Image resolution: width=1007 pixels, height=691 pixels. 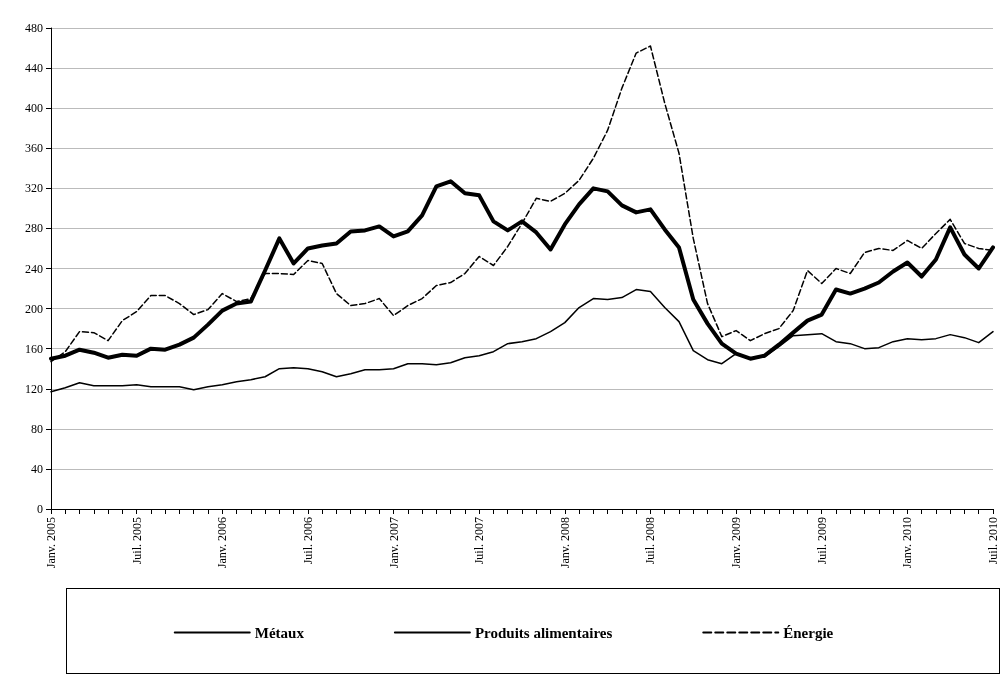 I want to click on x-tick-label: Juil. 2006, so click(x=307, y=541).